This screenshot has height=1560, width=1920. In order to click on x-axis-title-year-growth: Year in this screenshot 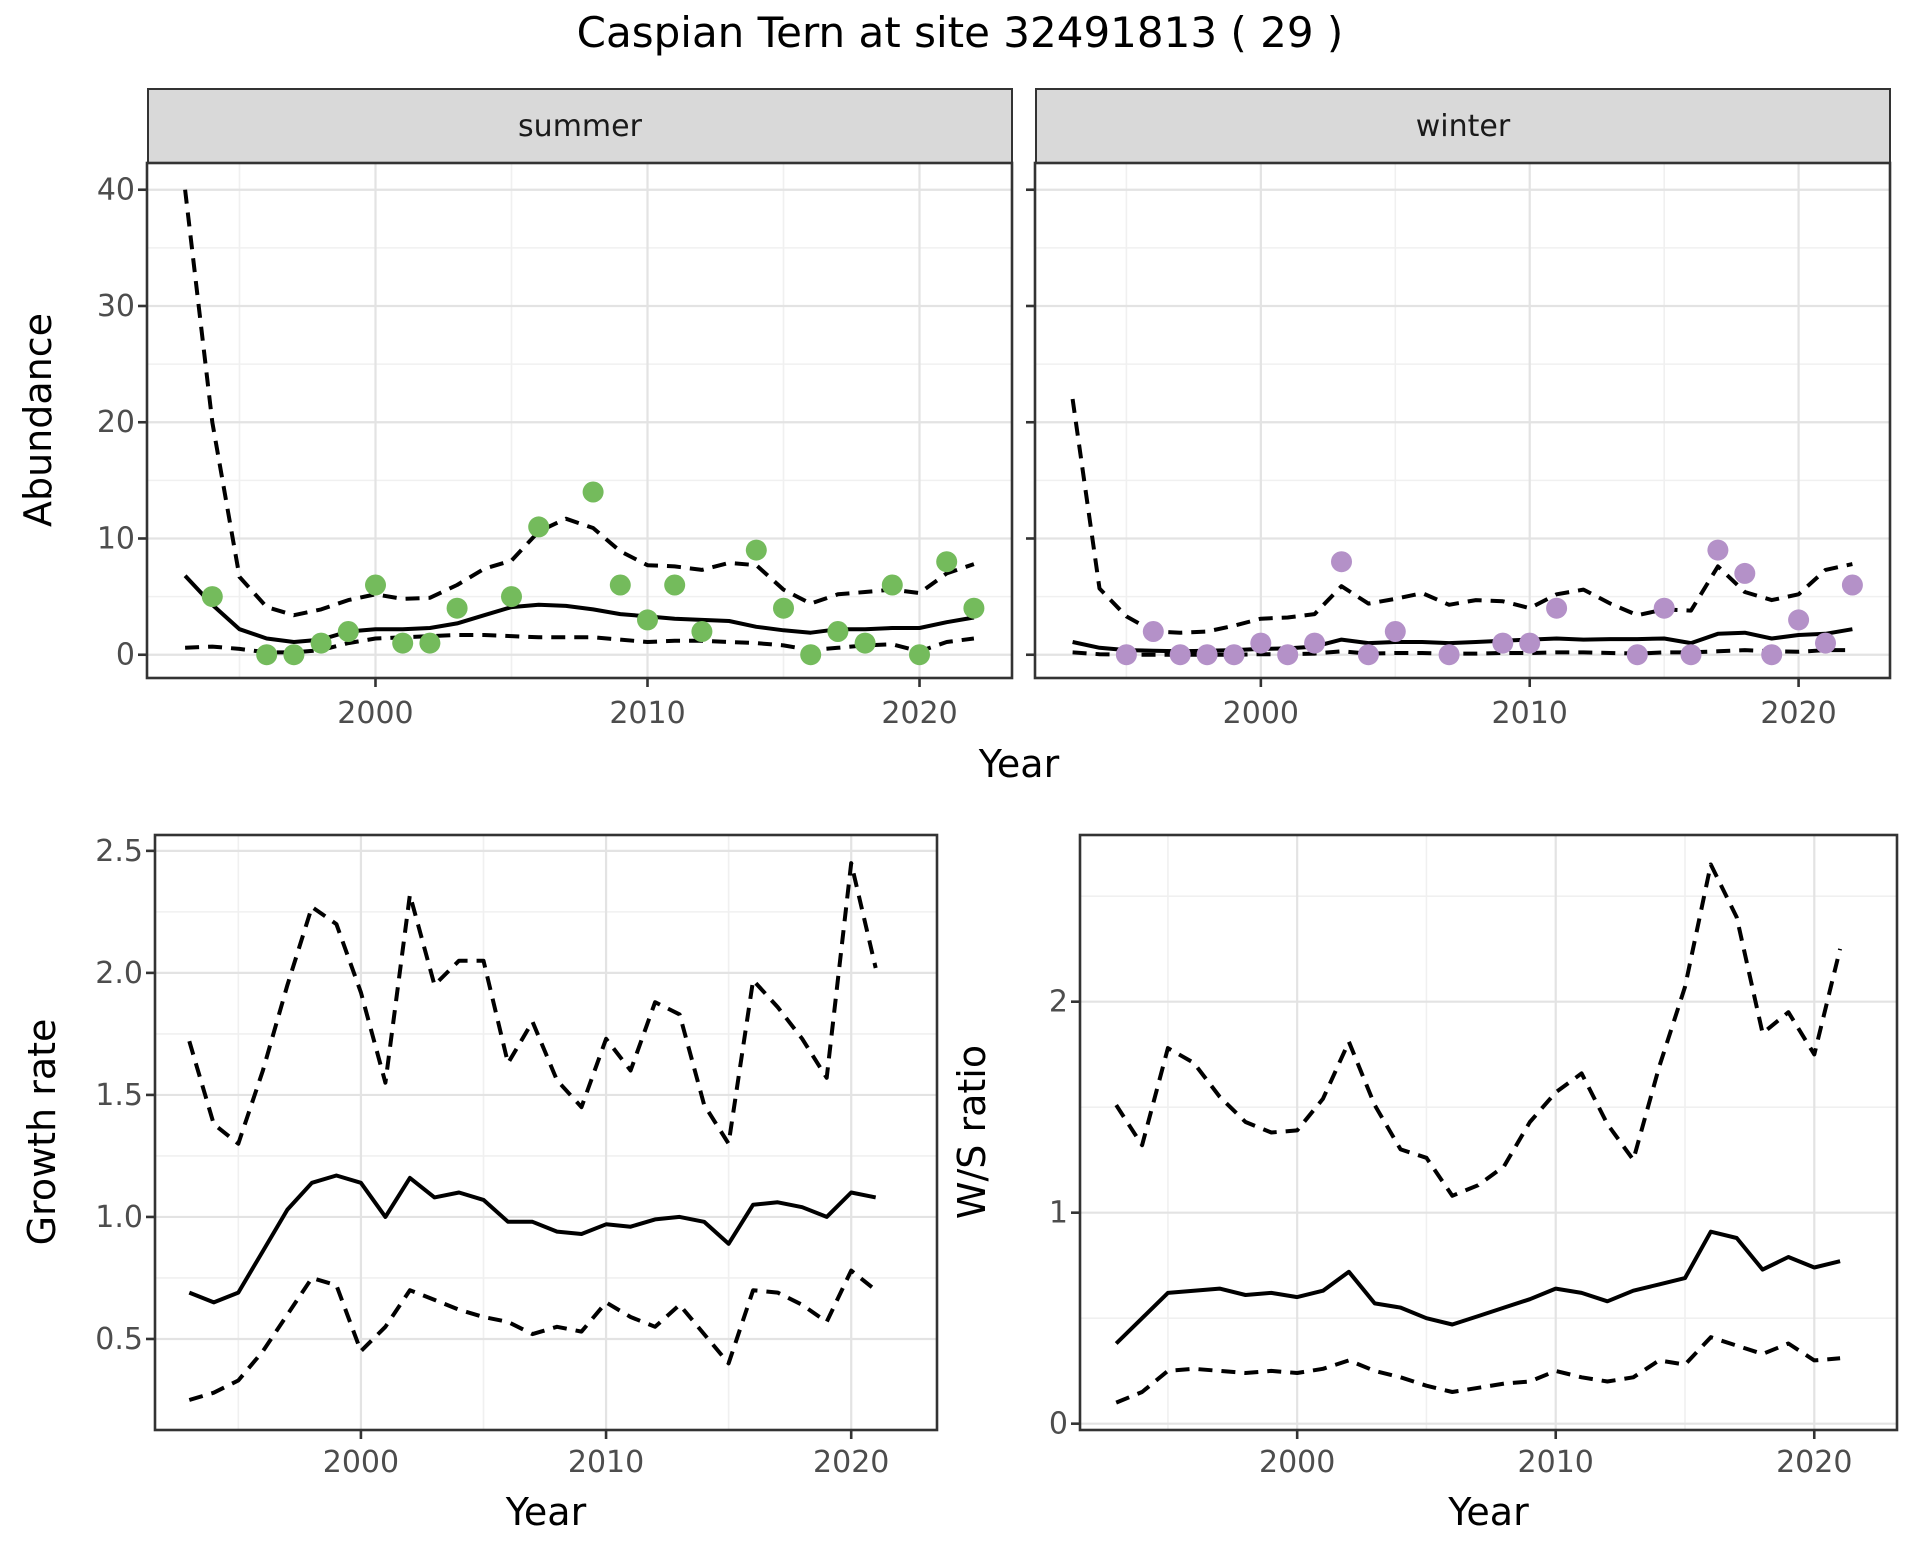, I will do `click(546, 1512)`.